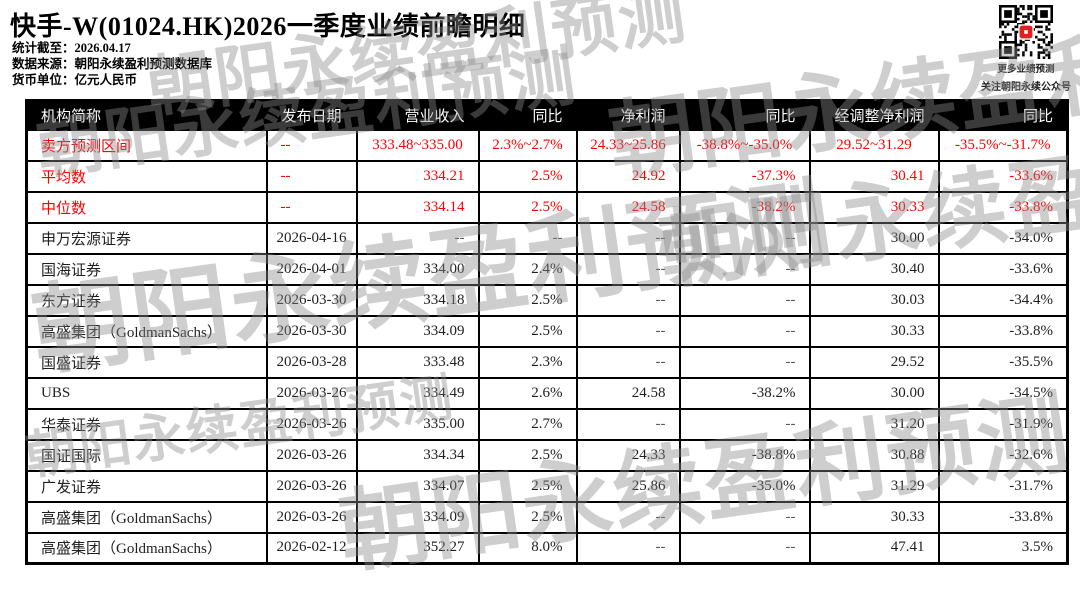  Describe the element at coordinates (744, 207) in the screenshot. I see `net-profit-yoy-cell: -38.2%` at that location.